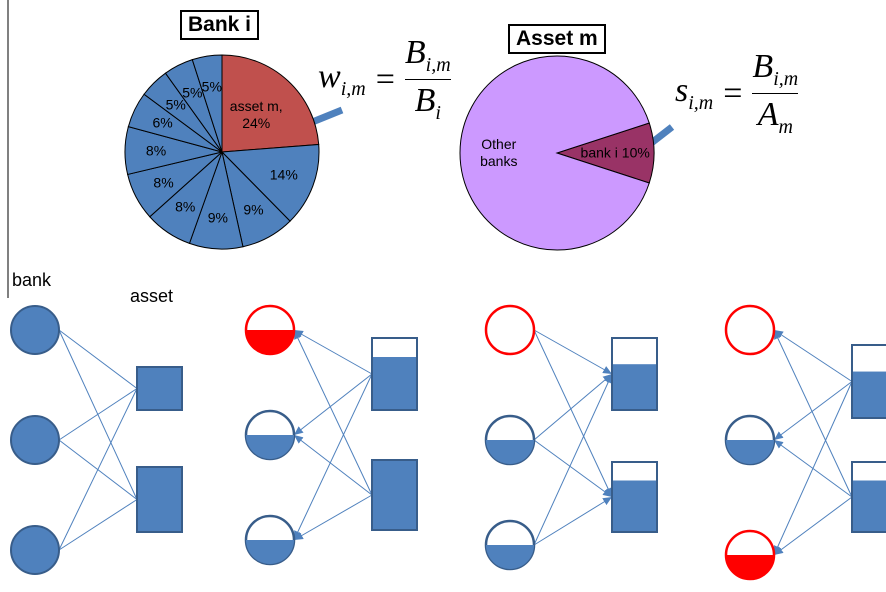 Image resolution: width=886 pixels, height=592 pixels. What do you see at coordinates (283, 174) in the screenshot?
I see `slice-label: 14%` at bounding box center [283, 174].